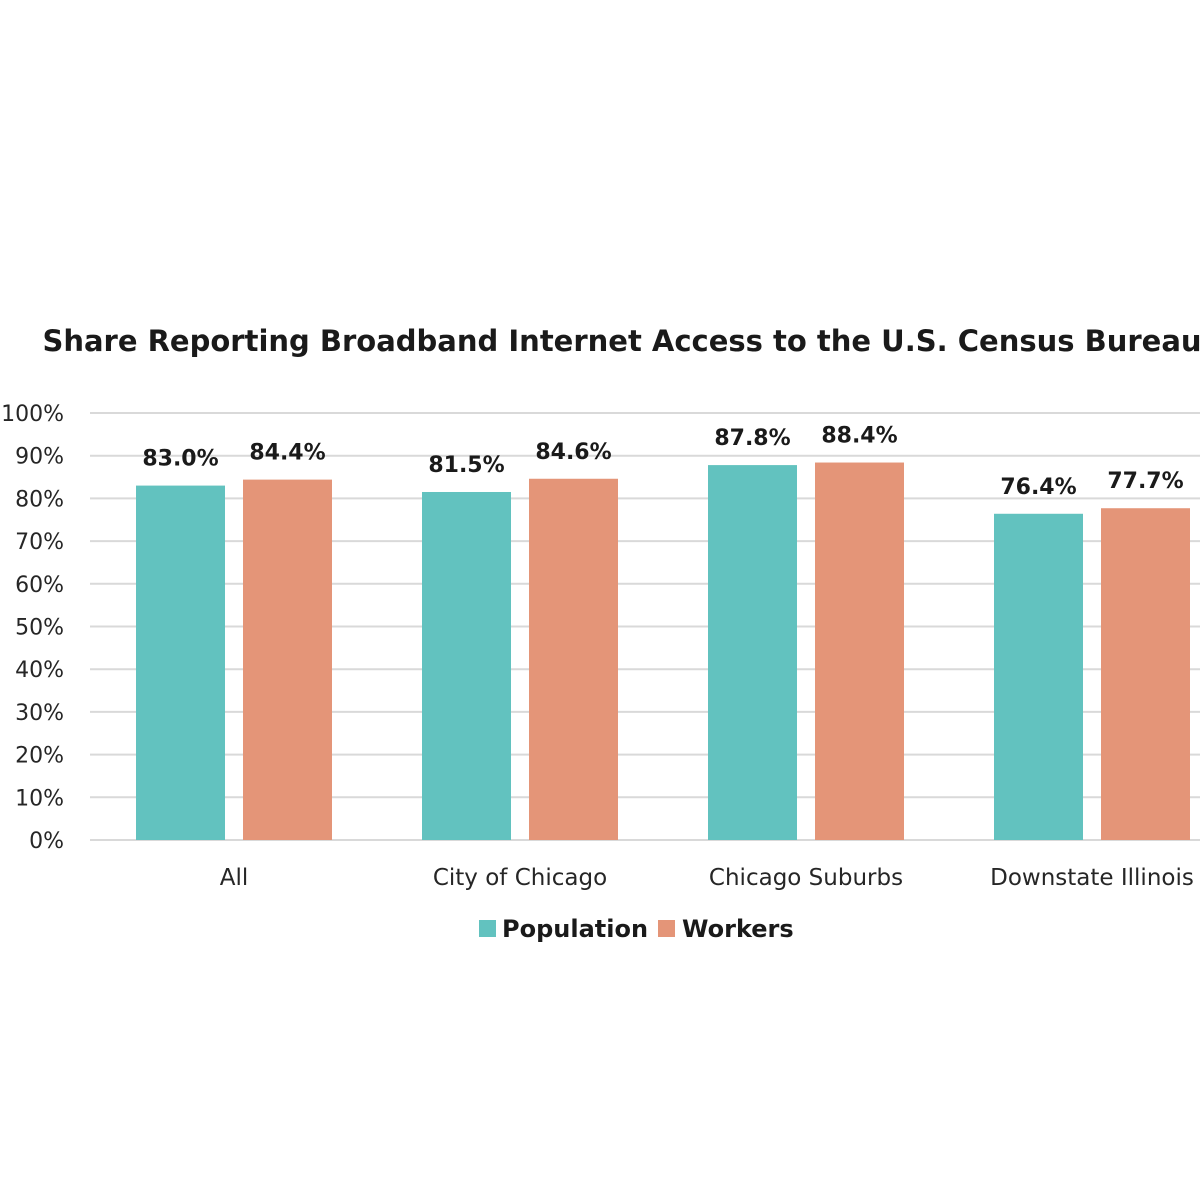 This screenshot has height=1200, width=1200. I want to click on data-label: 88.4%, so click(859, 436).